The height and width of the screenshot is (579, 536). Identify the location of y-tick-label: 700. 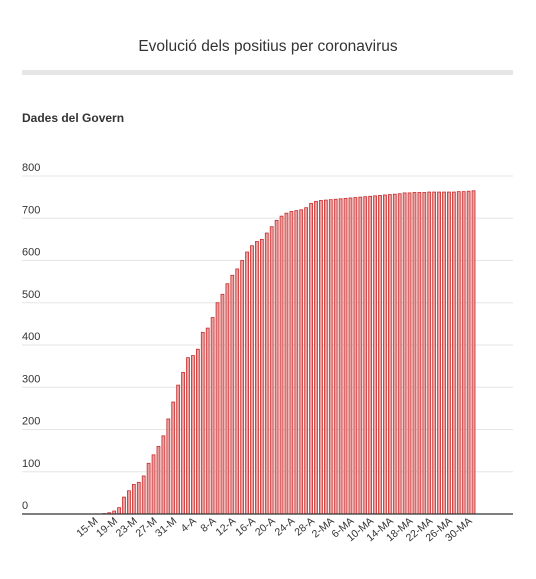
(31, 210).